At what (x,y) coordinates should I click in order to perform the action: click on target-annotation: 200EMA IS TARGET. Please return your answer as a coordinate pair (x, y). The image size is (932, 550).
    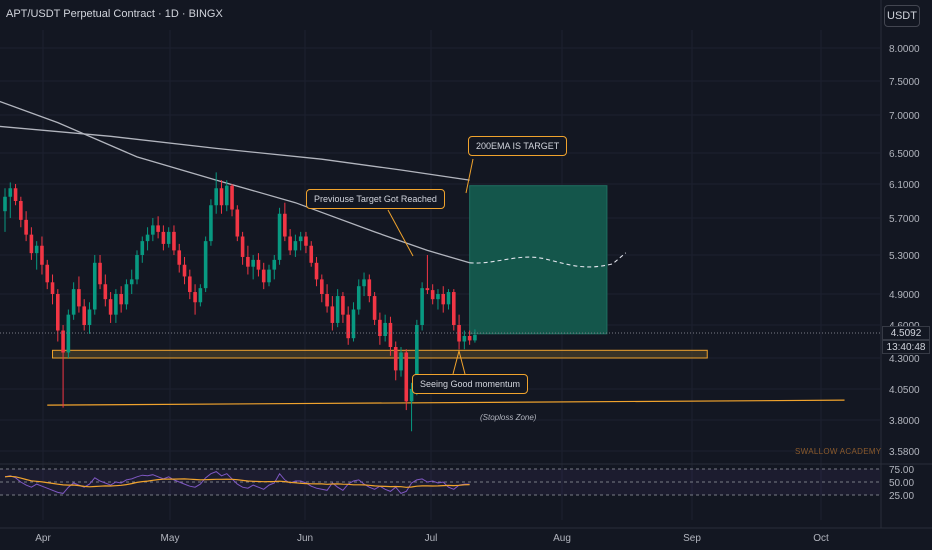
    Looking at the image, I should click on (518, 146).